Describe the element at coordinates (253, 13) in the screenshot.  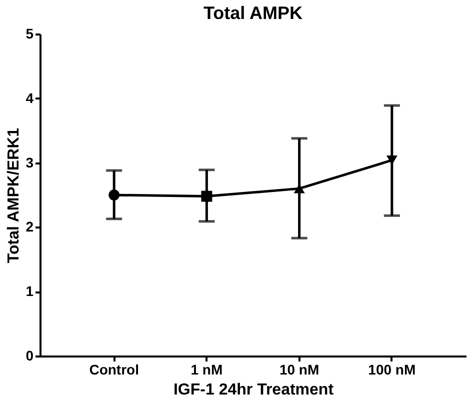
I see `chart-title: Total AMPK` at that location.